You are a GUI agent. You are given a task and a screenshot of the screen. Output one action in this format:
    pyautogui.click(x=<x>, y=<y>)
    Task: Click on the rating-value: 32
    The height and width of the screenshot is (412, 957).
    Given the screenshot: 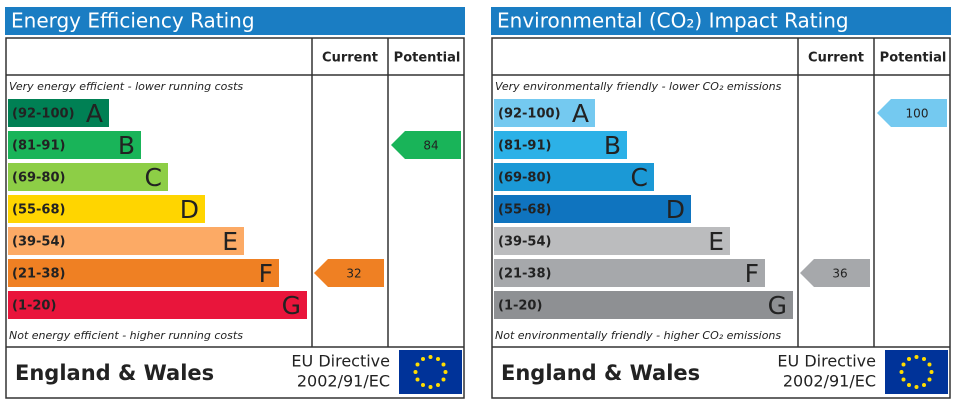 What is the action you would take?
    pyautogui.click(x=353, y=274)
    